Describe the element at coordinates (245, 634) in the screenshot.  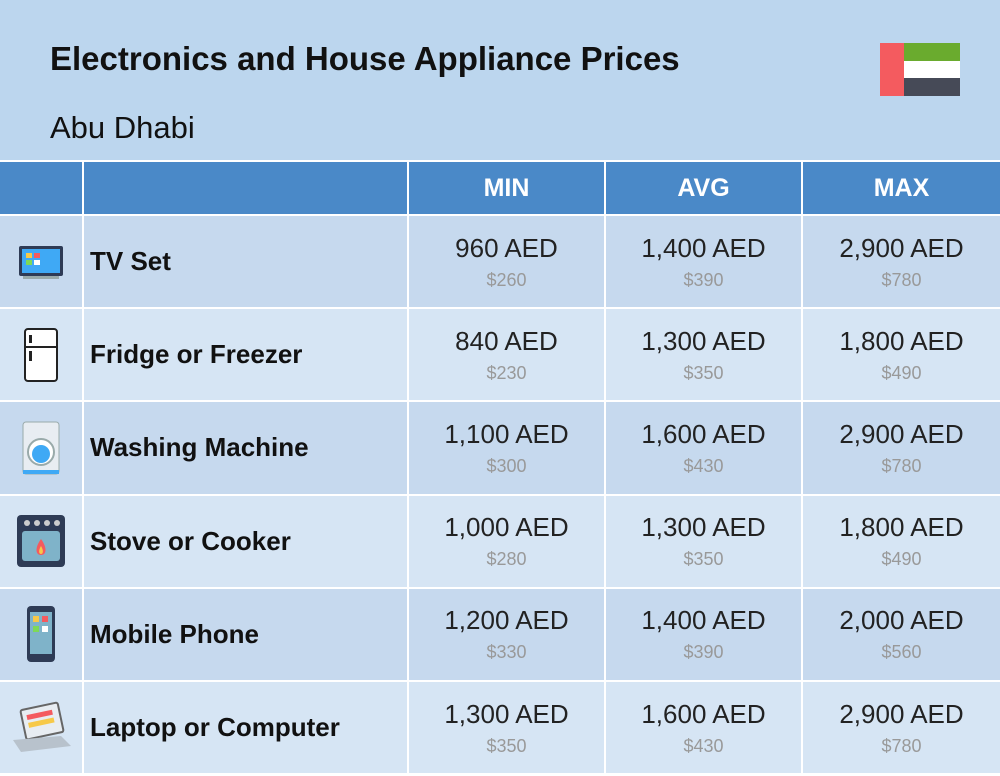
I see `item-name: Mobile Phone` at that location.